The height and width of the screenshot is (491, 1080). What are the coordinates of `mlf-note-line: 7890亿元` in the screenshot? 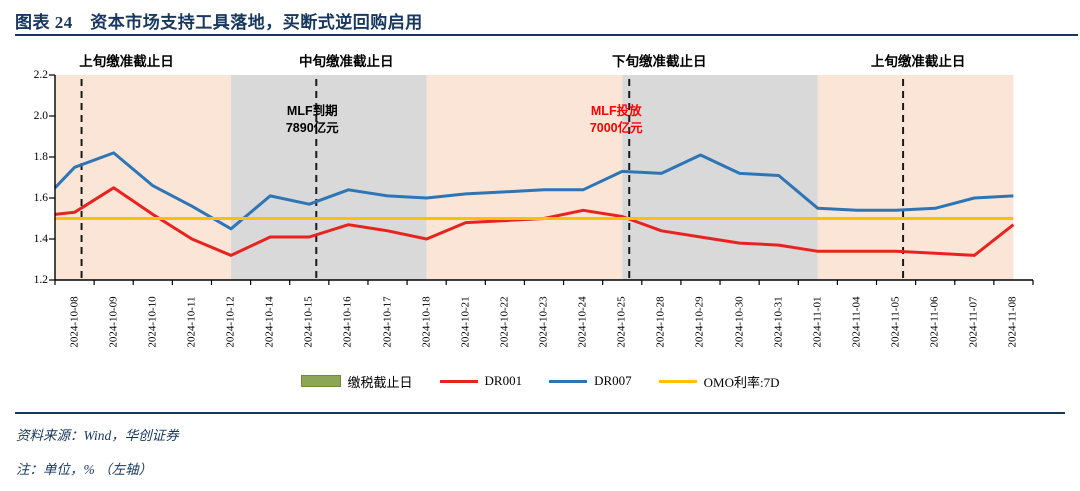 It's located at (312, 128).